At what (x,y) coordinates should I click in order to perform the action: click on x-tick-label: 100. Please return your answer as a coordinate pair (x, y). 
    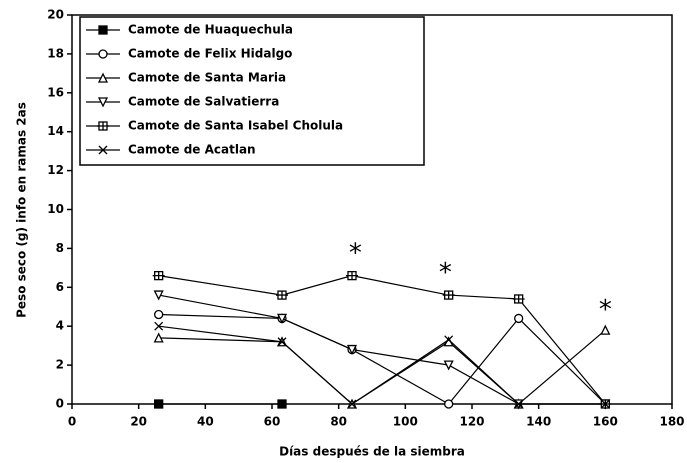
    Looking at the image, I should click on (405, 422).